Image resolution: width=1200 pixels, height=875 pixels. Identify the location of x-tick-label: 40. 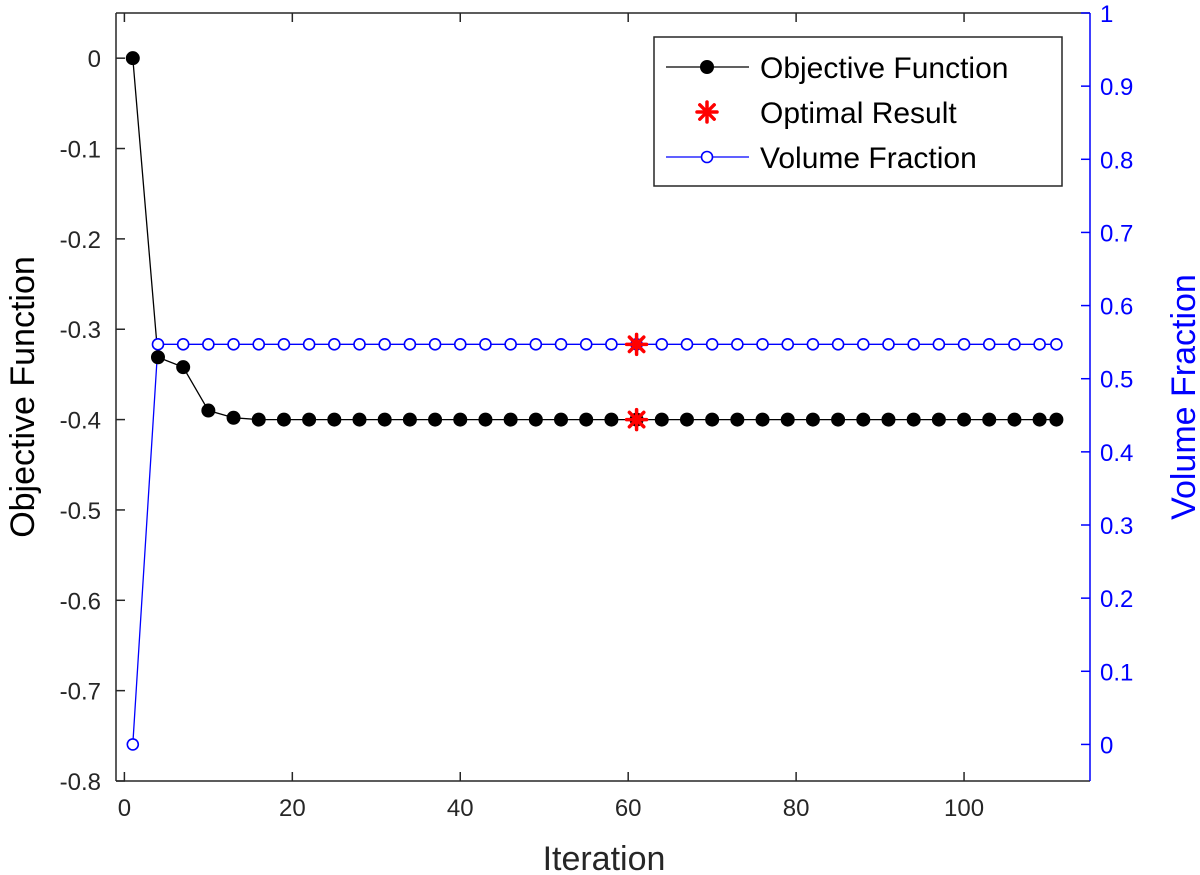
(460, 808).